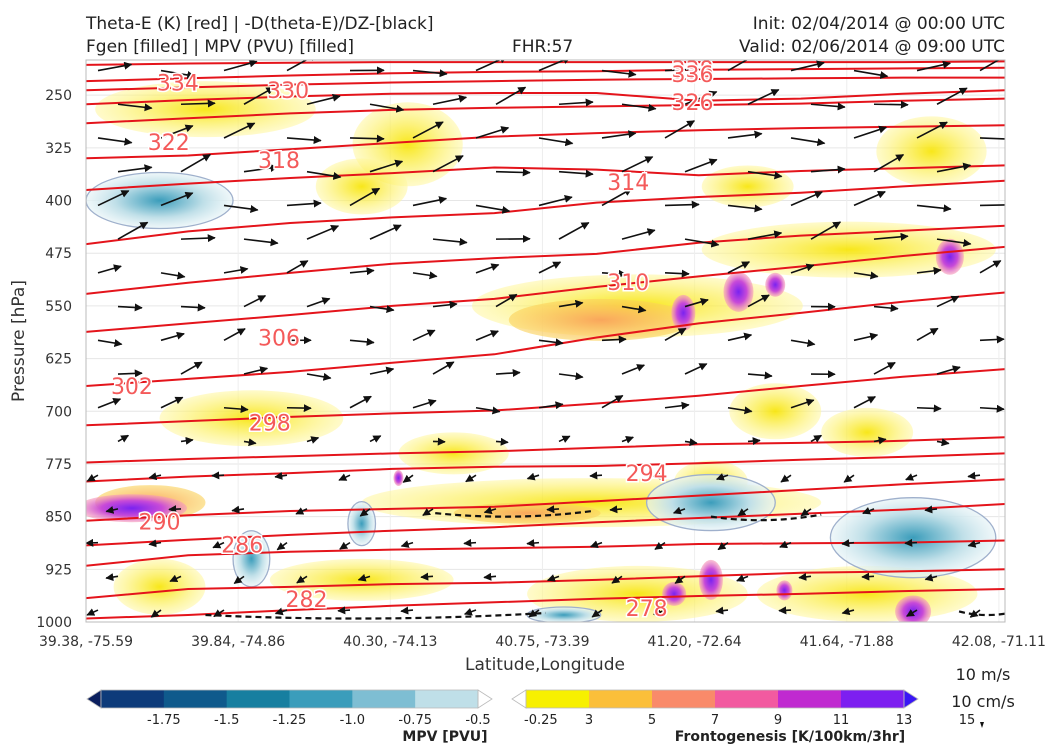 The image size is (1050, 750). I want to click on init-time: Init: 02/04/2014 @ 00:00 UTC, so click(878, 24).